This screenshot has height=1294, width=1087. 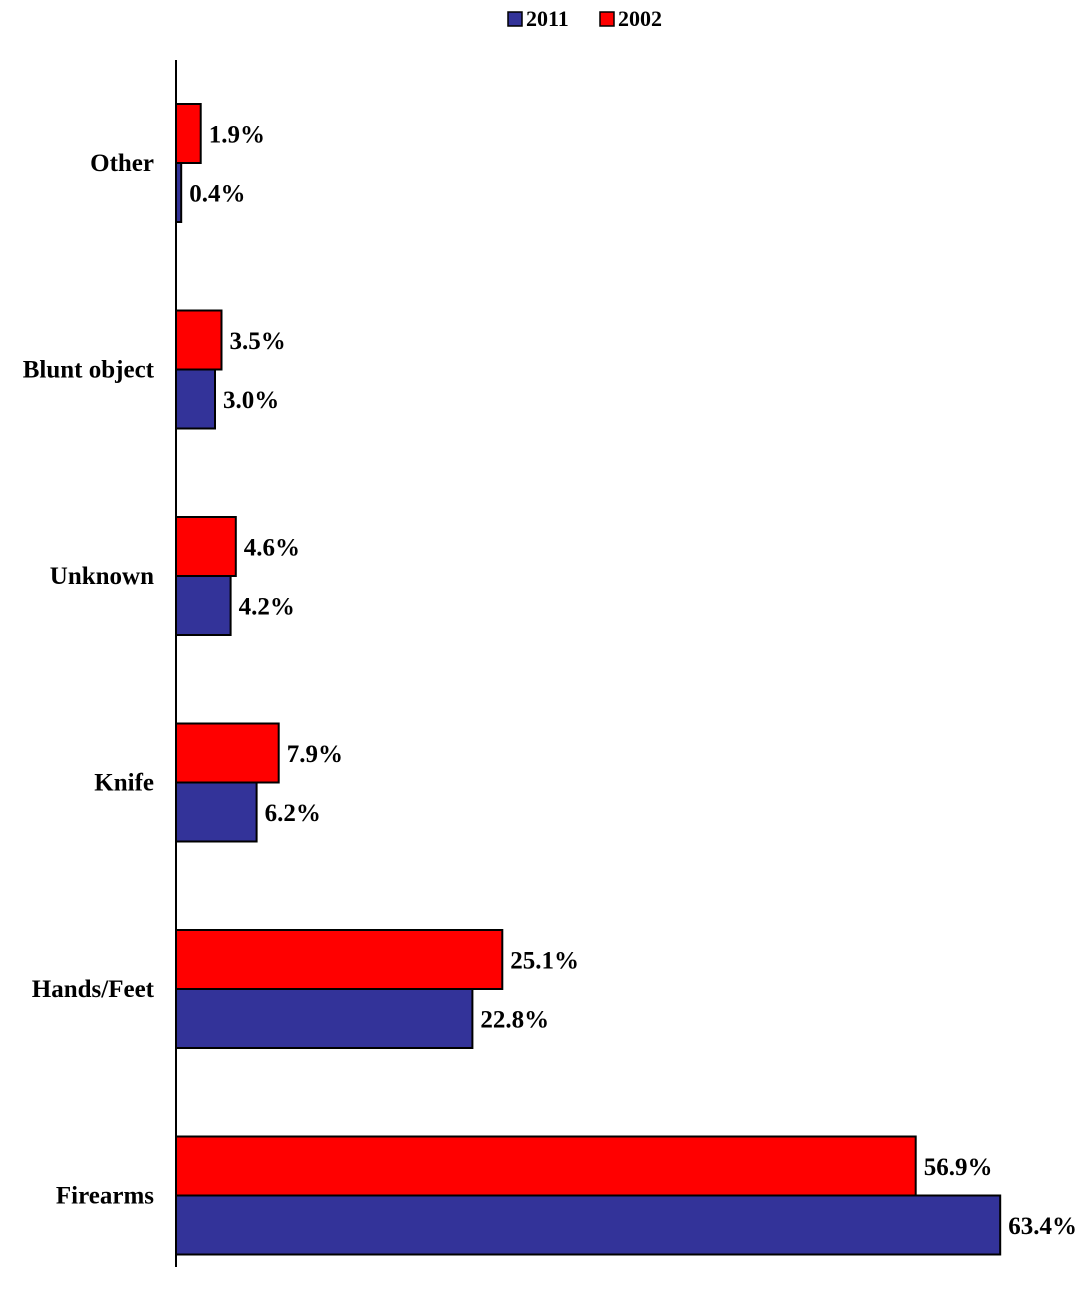 What do you see at coordinates (324, 1018) in the screenshot?
I see `bar-2011-hands-feet` at bounding box center [324, 1018].